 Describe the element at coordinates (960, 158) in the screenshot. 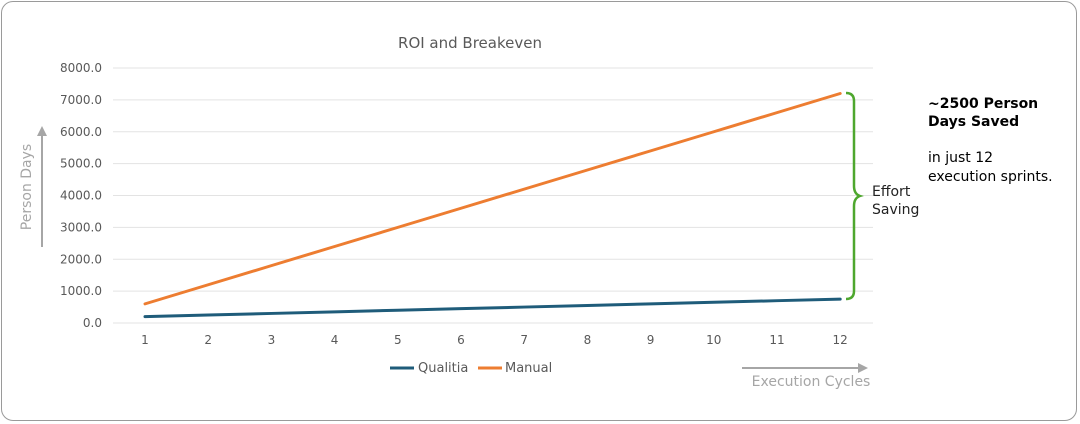

I see `callout-line1: in just 12` at that location.